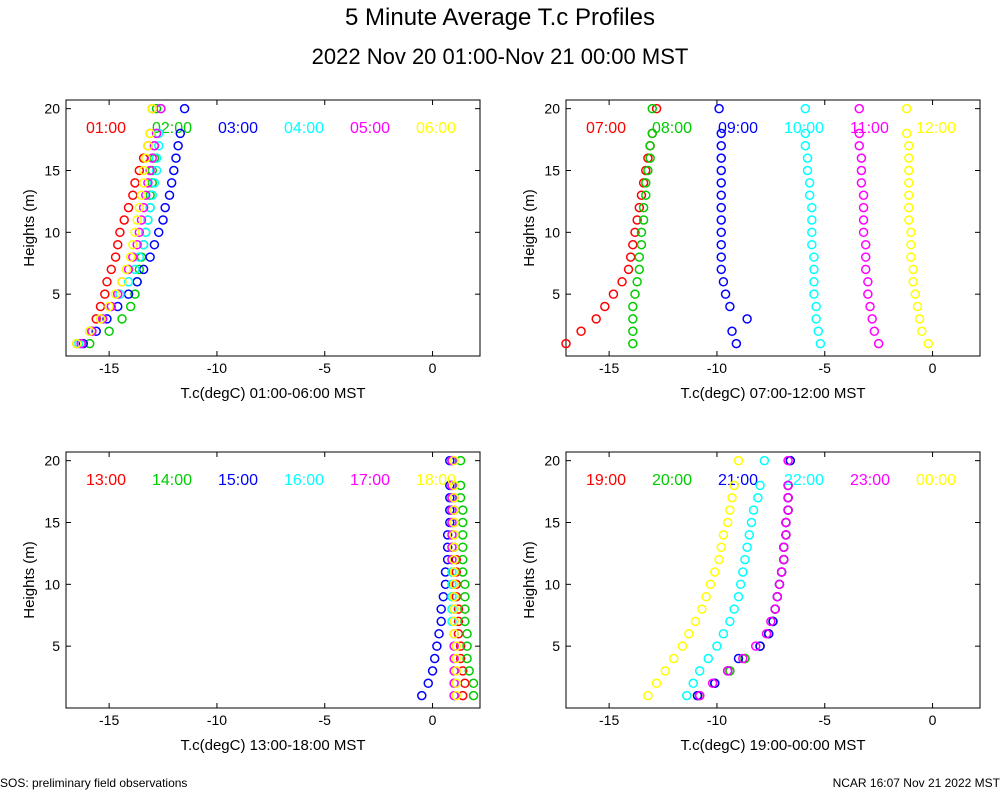 The width and height of the screenshot is (1000, 800). What do you see at coordinates (916, 783) in the screenshot?
I see `footer-right: NCAR 16:07 Nov 21 2022 MST` at bounding box center [916, 783].